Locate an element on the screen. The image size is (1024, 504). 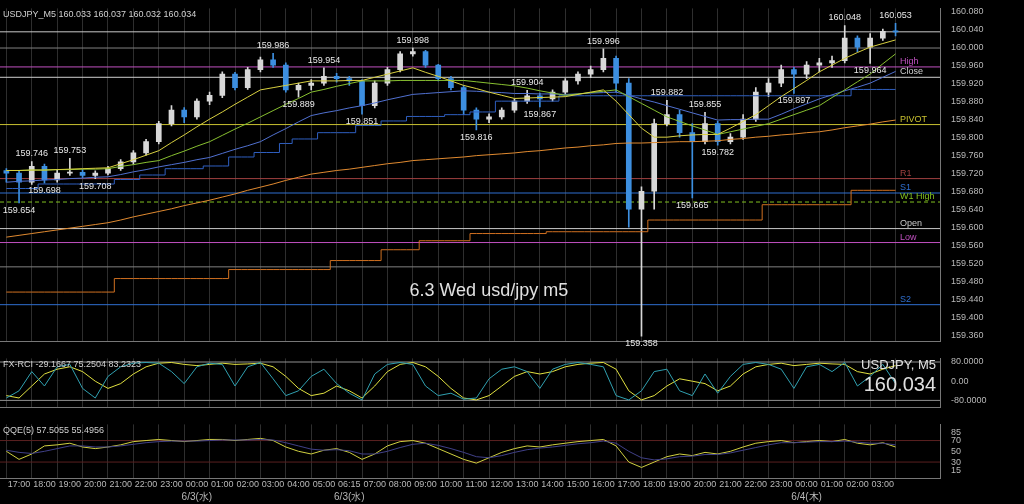
x-tick-label: 11:00 is located at coordinates (476, 484).